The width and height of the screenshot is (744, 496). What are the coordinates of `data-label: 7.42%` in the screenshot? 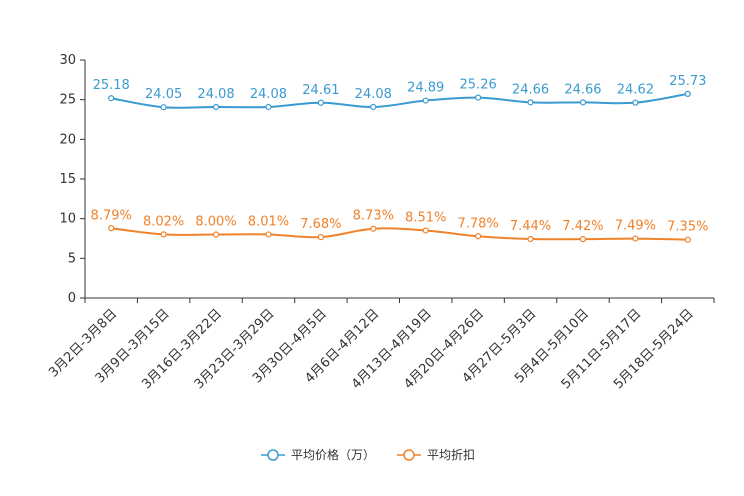 It's located at (582, 226).